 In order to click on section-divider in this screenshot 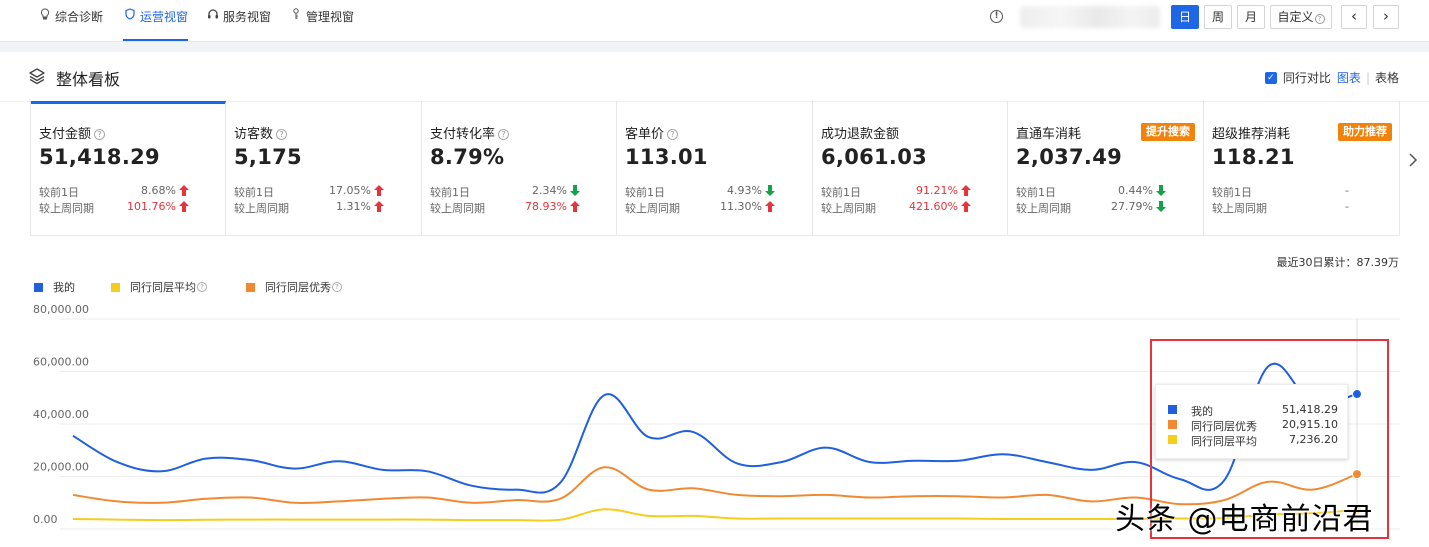, I will do `click(714, 47)`.